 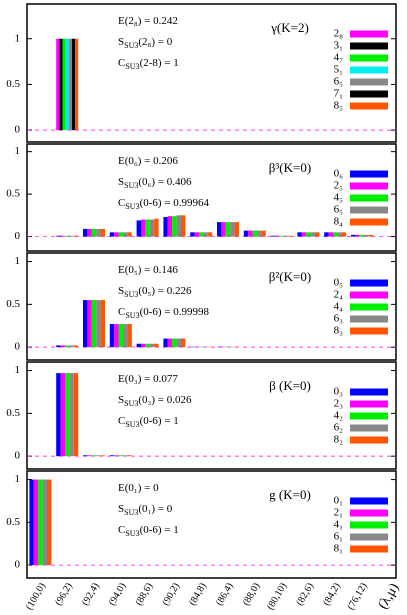 I want to click on annotation: CSU3(0-6) = 0.99964, so click(x=164, y=204).